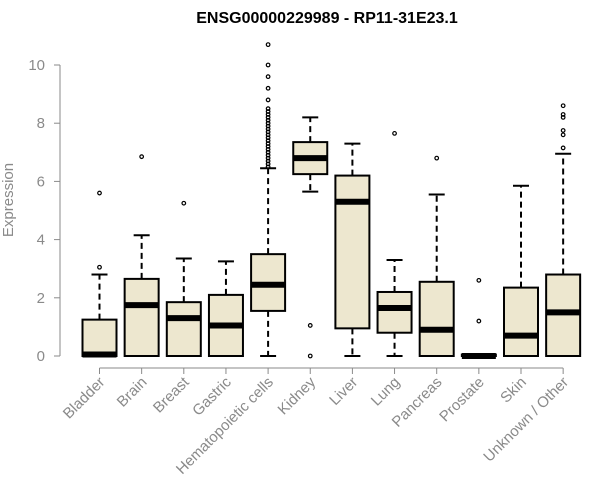 This screenshot has height=500, width=600. I want to click on y-axis-label: Expression, so click(8, 200).